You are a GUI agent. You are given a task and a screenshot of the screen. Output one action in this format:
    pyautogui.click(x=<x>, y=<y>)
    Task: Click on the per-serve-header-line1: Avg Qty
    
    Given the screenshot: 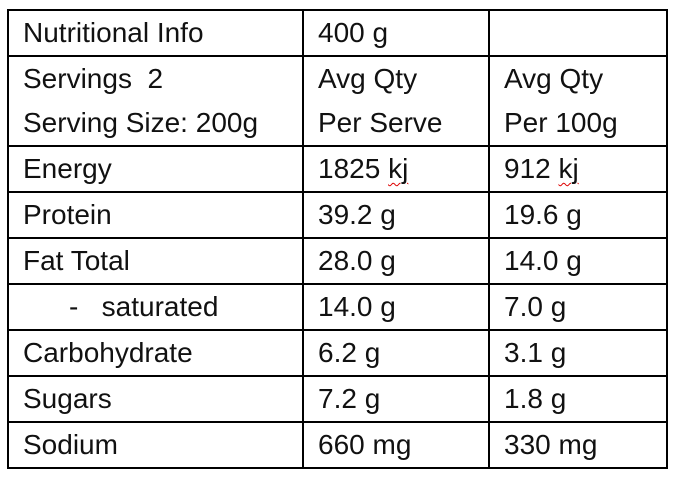 What is the action you would take?
    pyautogui.click(x=368, y=78)
    